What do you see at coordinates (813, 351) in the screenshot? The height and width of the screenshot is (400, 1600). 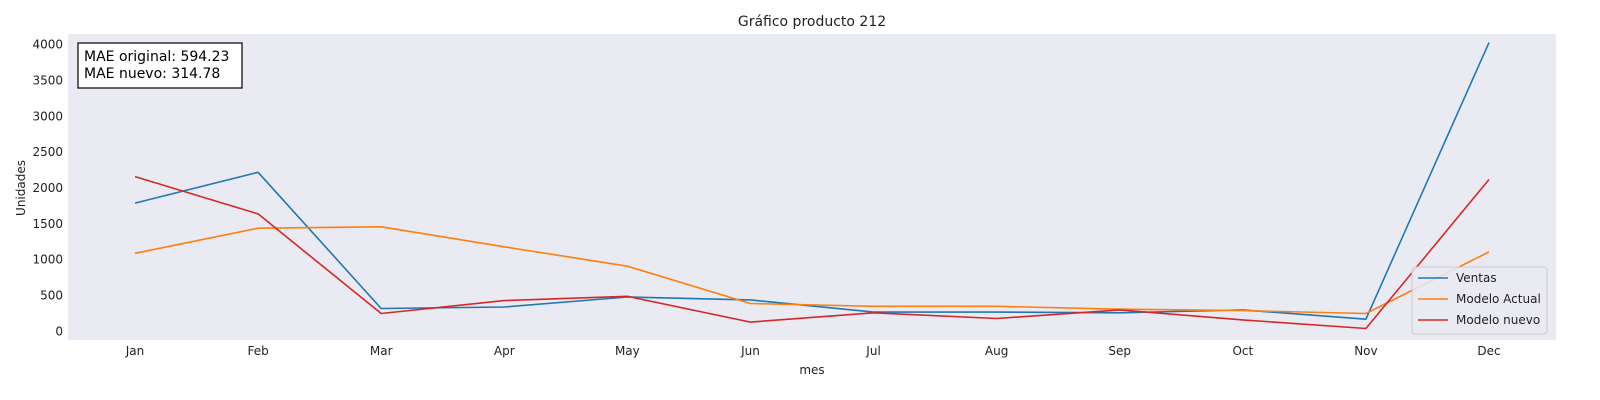 I see `x-axis: Jan Feb Mar Apr May Jun Jul Aug Sep Oct Nov Dec` at bounding box center [813, 351].